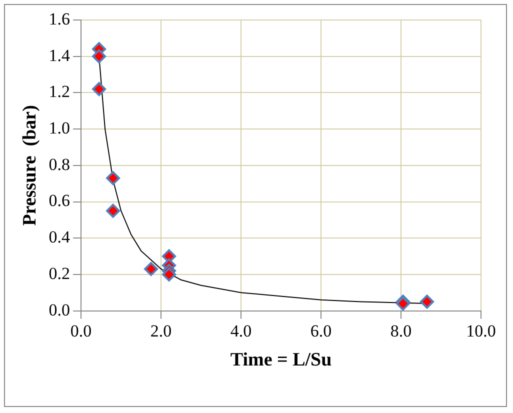 This screenshot has width=513, height=413. Describe the element at coordinates (59, 237) in the screenshot. I see `y-tick-label: 0.4` at that location.